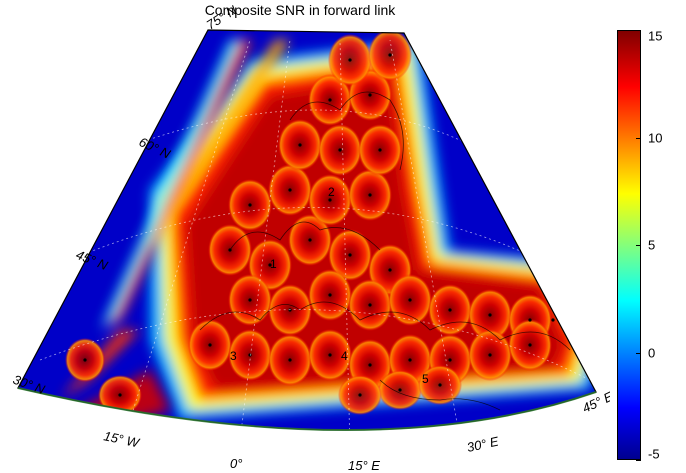  I want to click on lon-label-0: 0°, so click(236, 463).